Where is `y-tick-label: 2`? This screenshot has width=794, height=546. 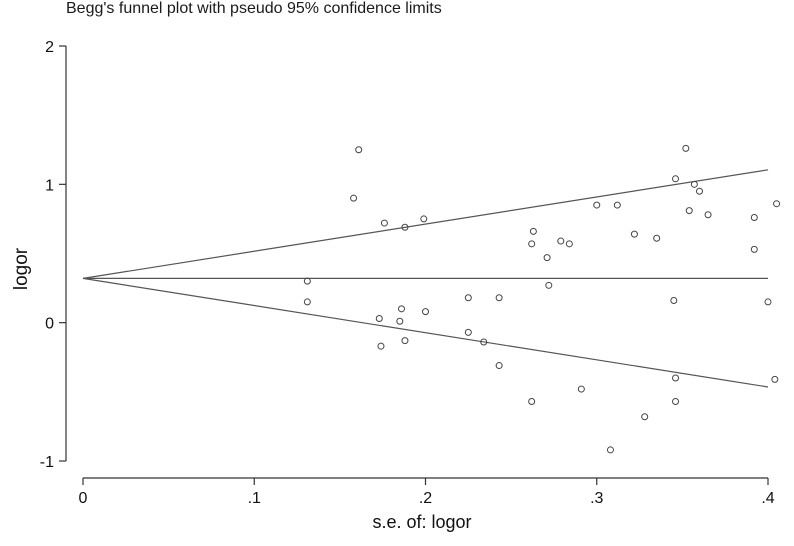
y-tick-label: 2 is located at coordinates (49, 47).